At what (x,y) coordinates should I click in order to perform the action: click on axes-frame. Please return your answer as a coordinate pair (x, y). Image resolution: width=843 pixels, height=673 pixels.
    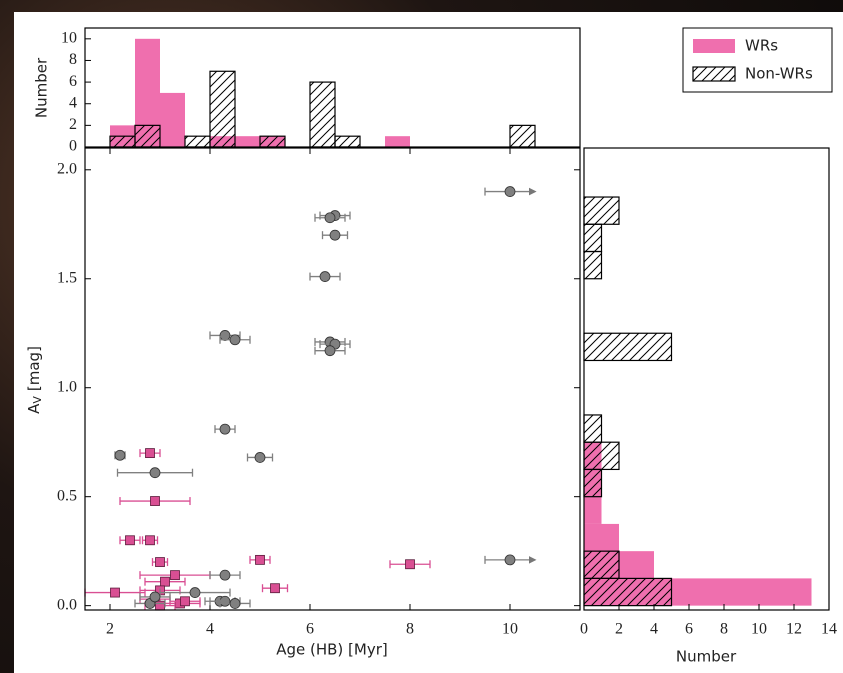
    Looking at the image, I should click on (332, 87).